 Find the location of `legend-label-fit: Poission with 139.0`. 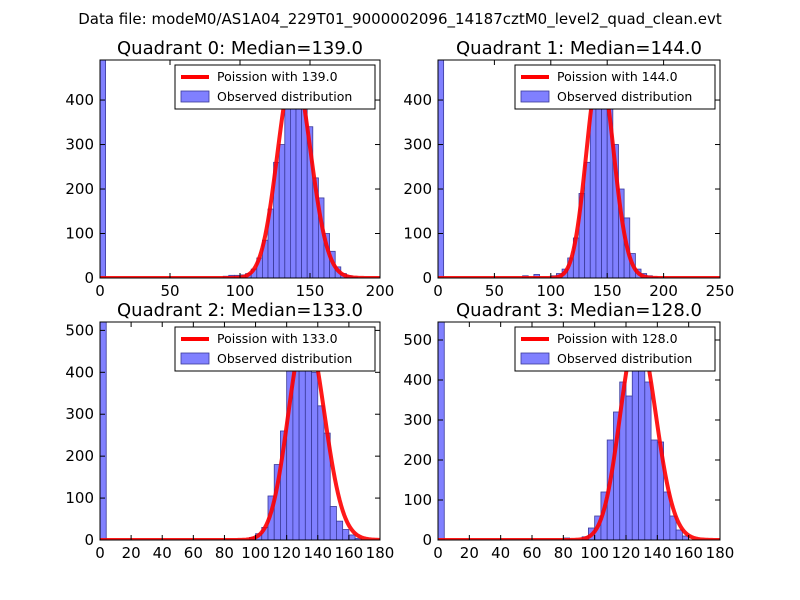

legend-label-fit: Poission with 139.0 is located at coordinates (277, 76).